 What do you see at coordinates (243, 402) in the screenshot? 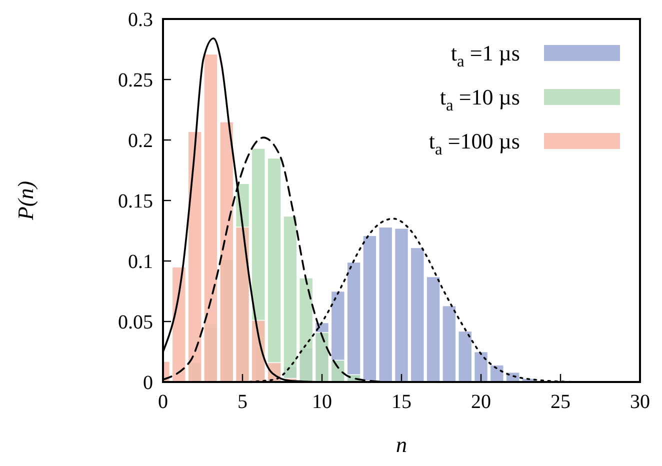
I see `x-tick-label: 5` at bounding box center [243, 402].